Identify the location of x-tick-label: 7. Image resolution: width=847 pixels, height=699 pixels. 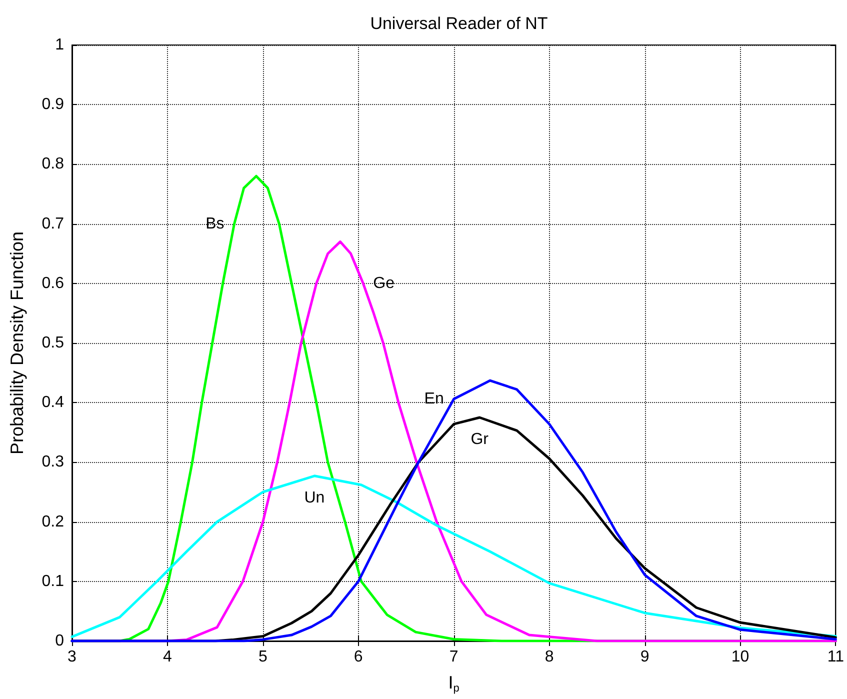
(453, 657).